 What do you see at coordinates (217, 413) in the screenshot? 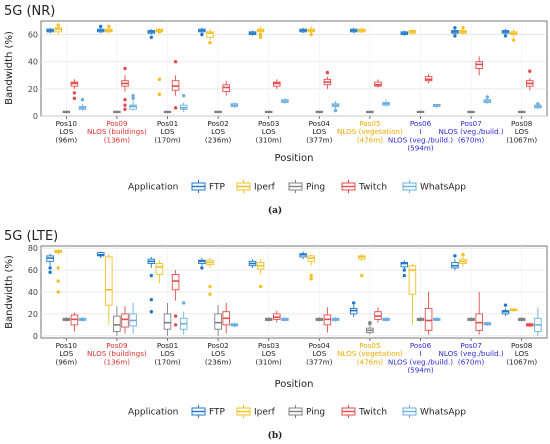
I see `panel-b-legend-label-ftp: FTP` at bounding box center [217, 413].